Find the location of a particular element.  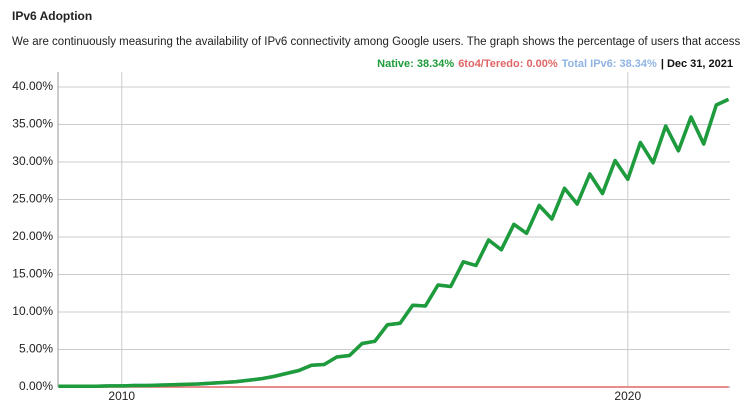

y-tick-label: 0.00% is located at coordinates (36, 386).